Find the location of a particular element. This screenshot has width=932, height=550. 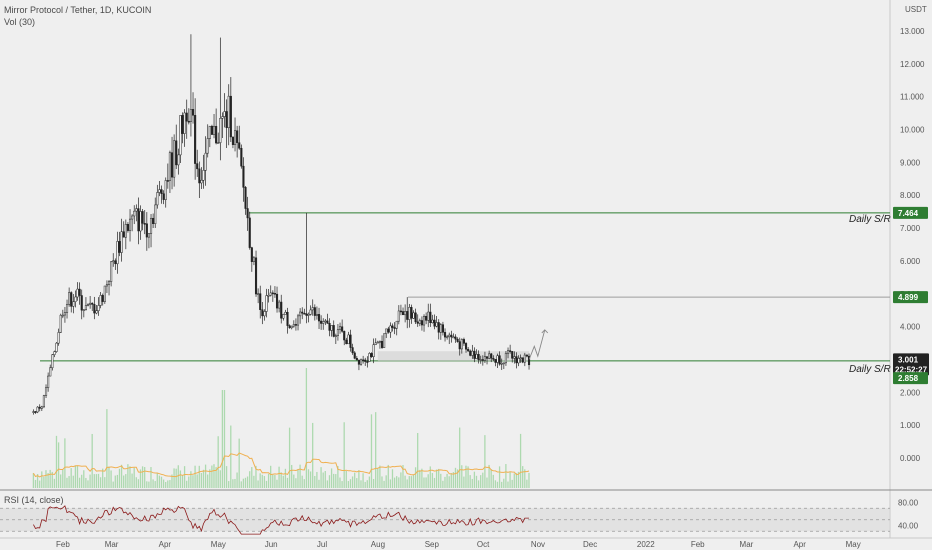

upper-sr-price-tag-text: 7.464 is located at coordinates (908, 213).